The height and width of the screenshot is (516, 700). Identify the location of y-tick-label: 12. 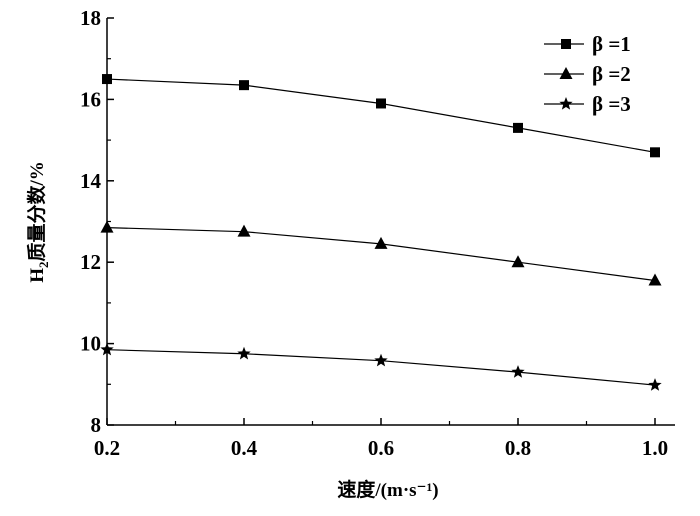
(90, 262).